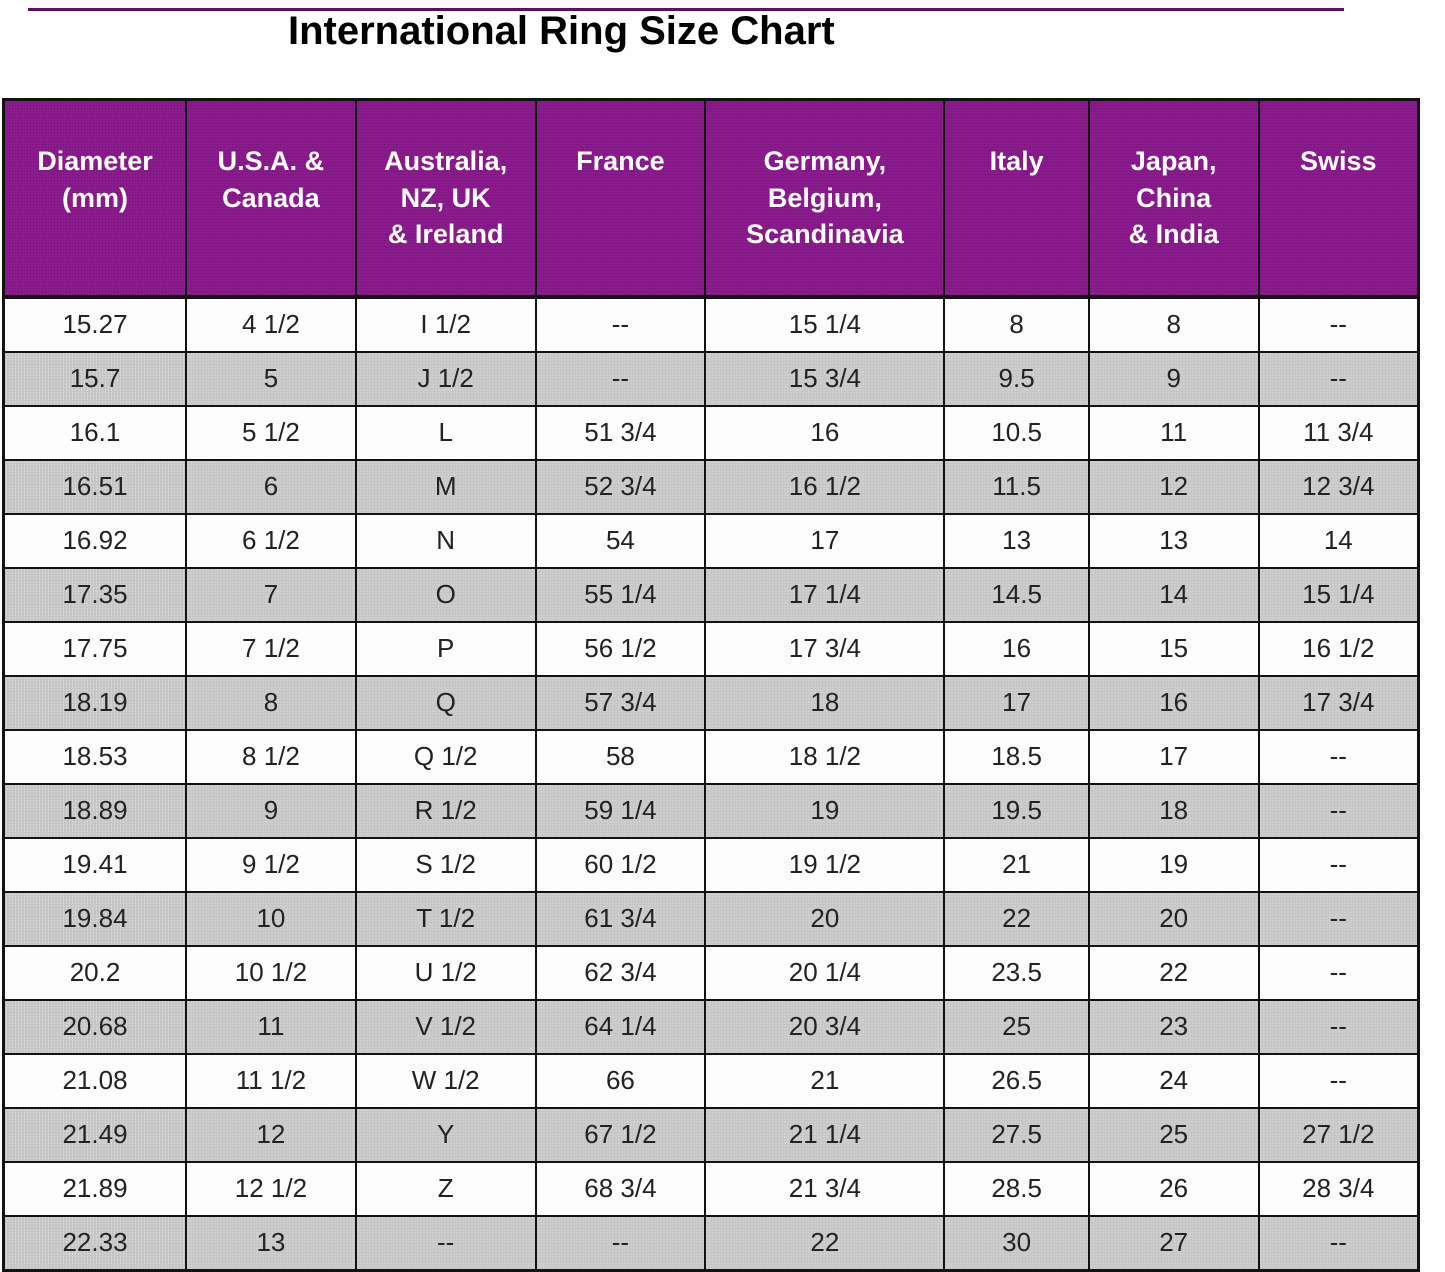  Describe the element at coordinates (711, 918) in the screenshot. I see `table-row: 19.84 10 T 1/2 61 3/4 20 22 20 --` at that location.